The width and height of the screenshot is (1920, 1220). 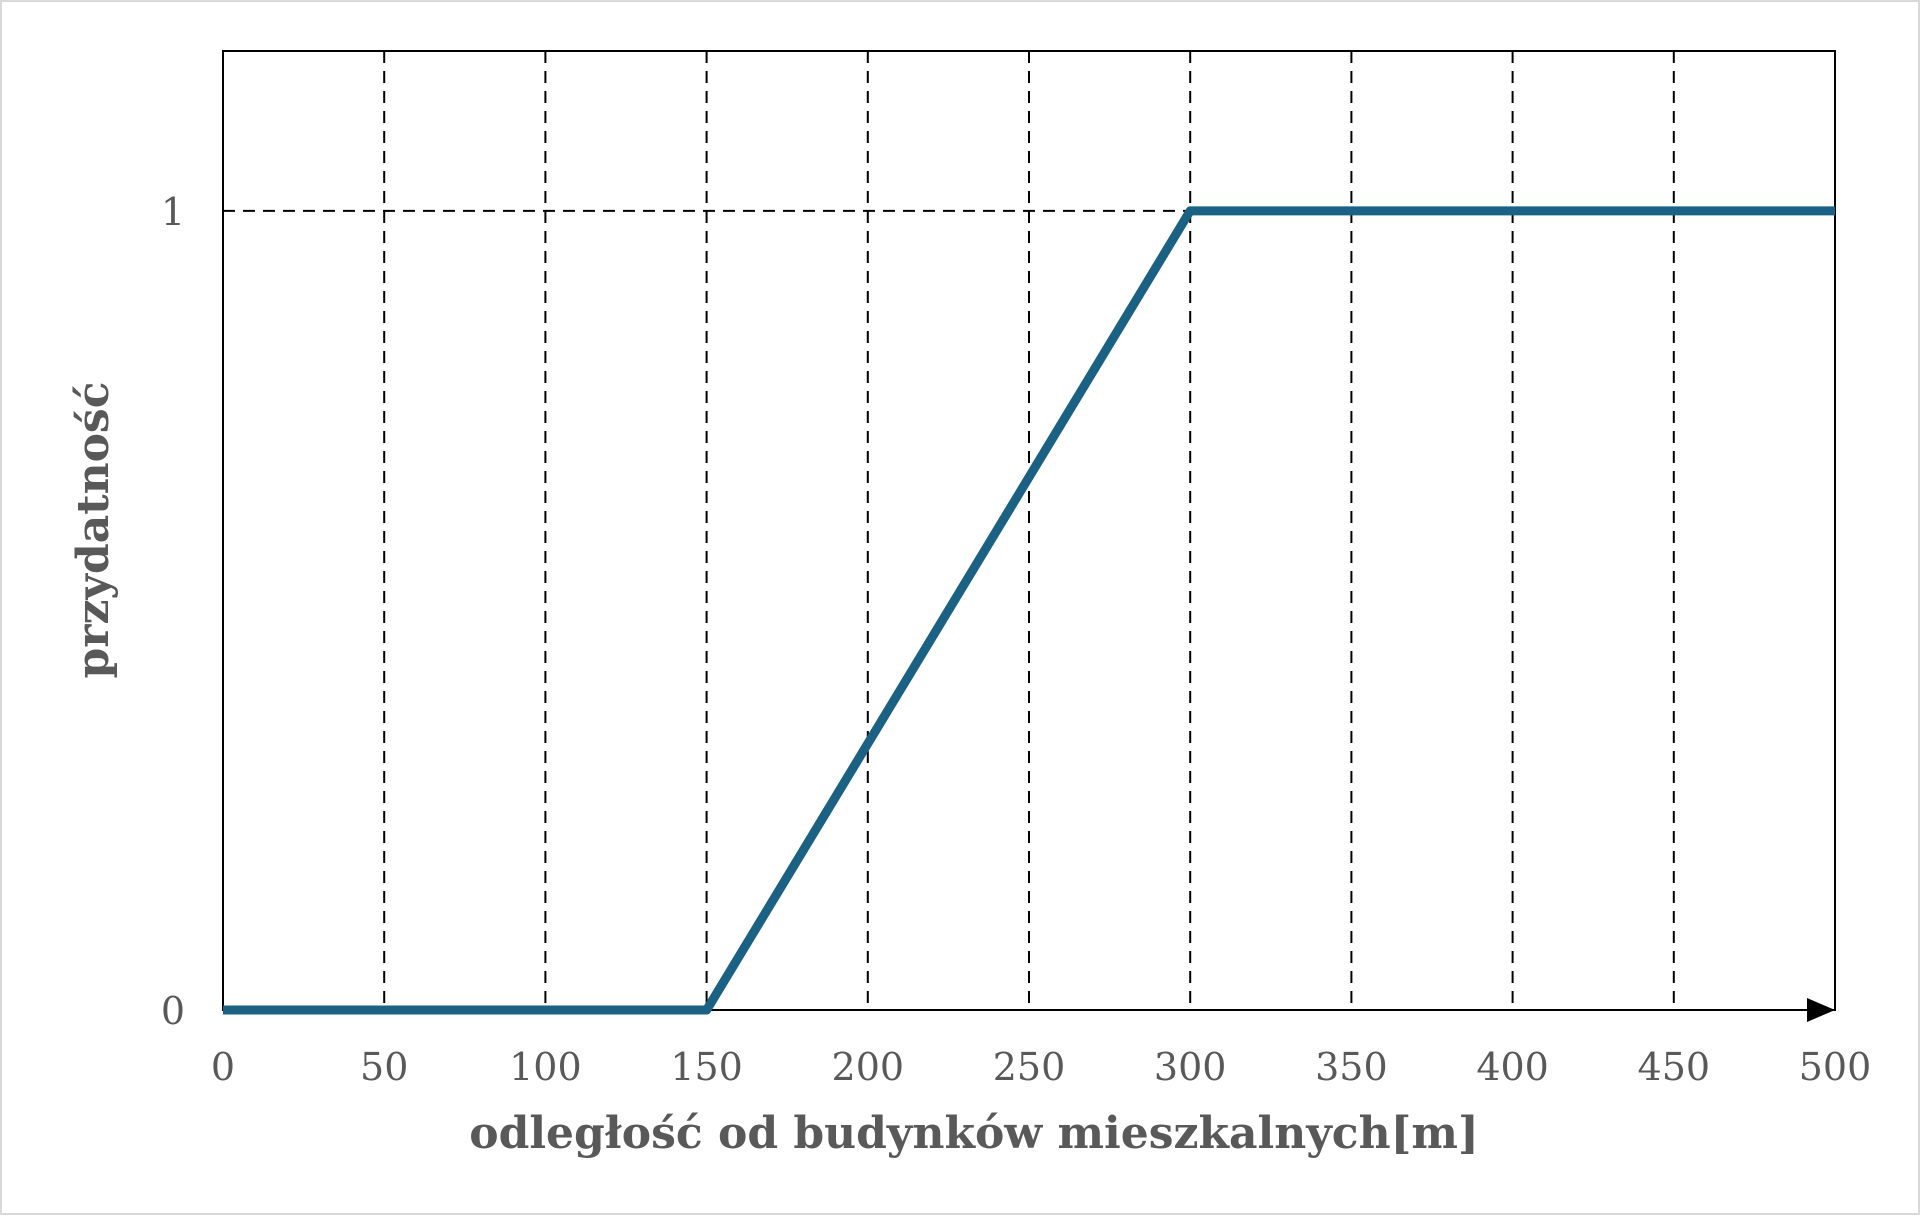 I want to click on x-tick-label: 200, so click(x=868, y=1067).